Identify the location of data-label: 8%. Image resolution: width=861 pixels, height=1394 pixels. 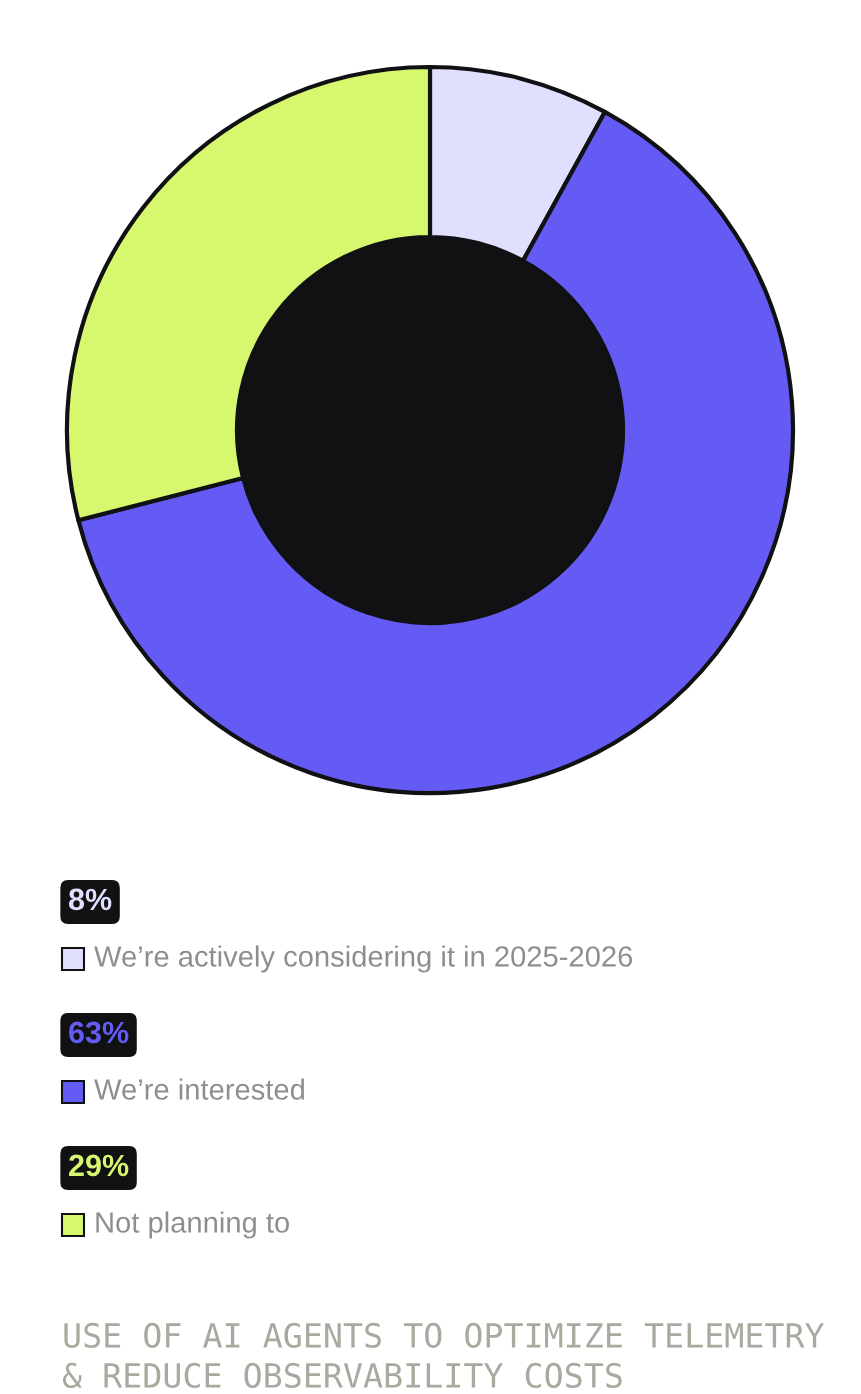
(90, 899).